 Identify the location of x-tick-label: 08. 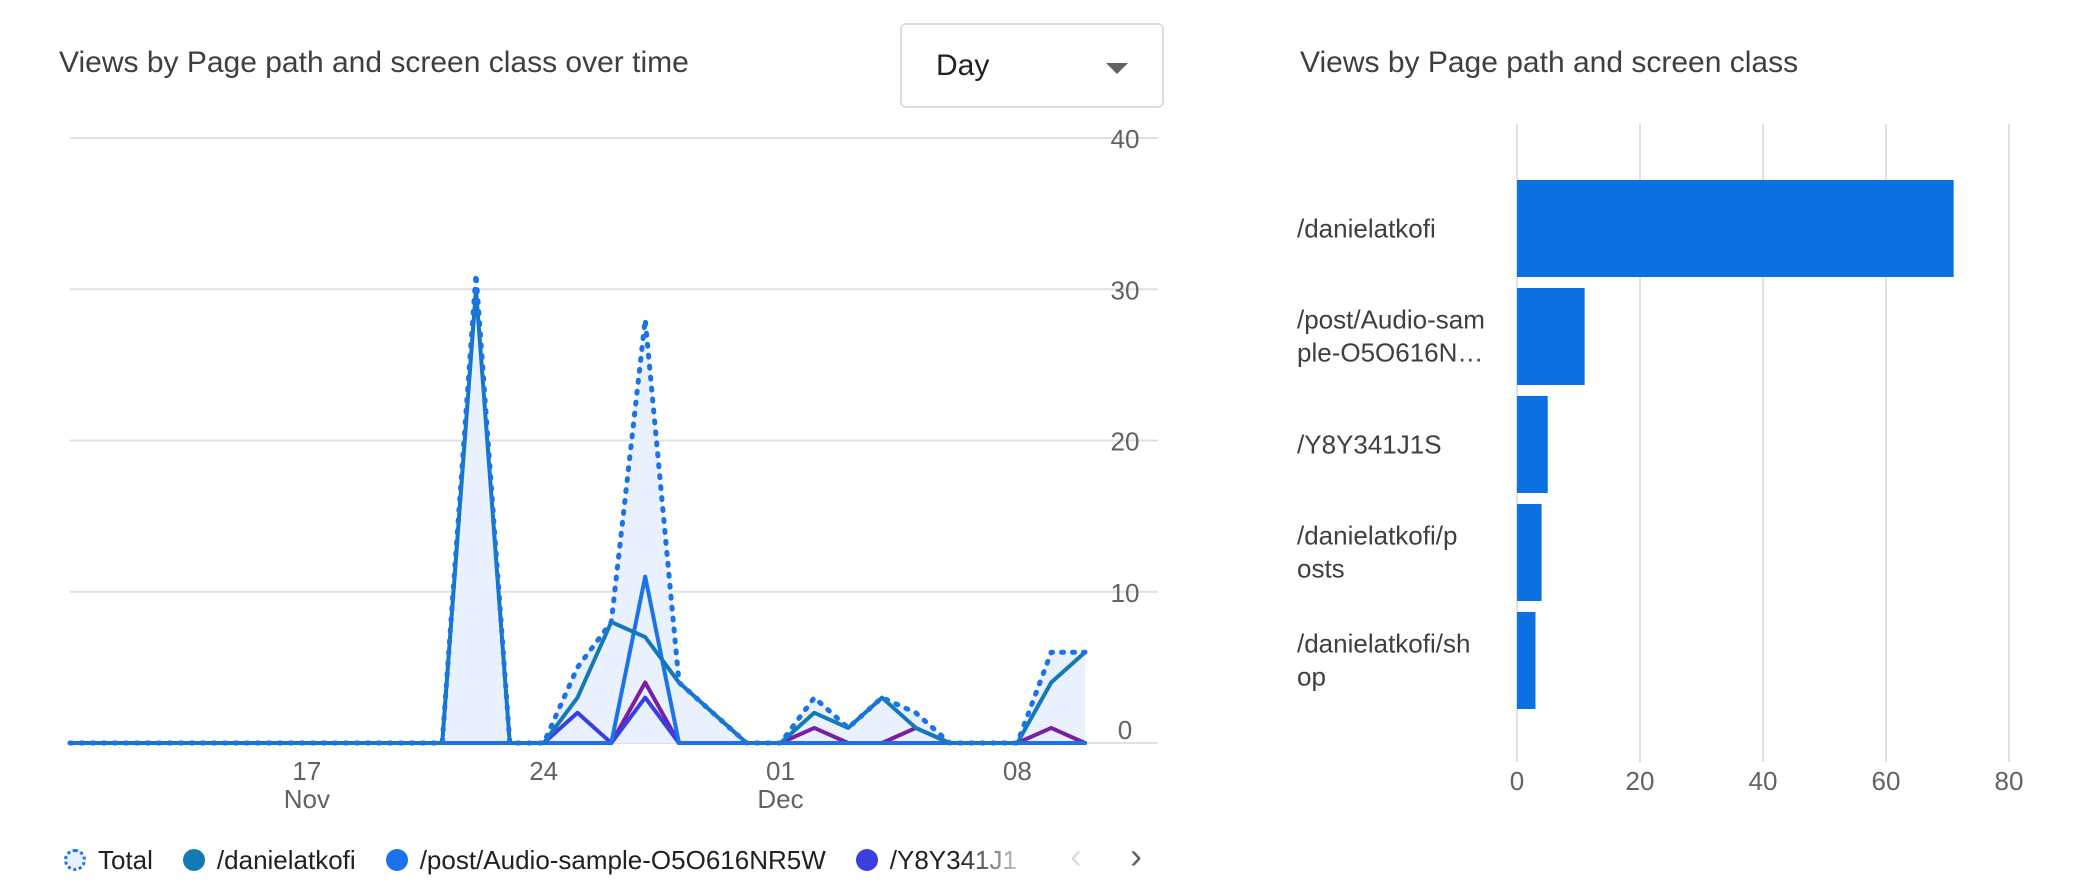
(1017, 771).